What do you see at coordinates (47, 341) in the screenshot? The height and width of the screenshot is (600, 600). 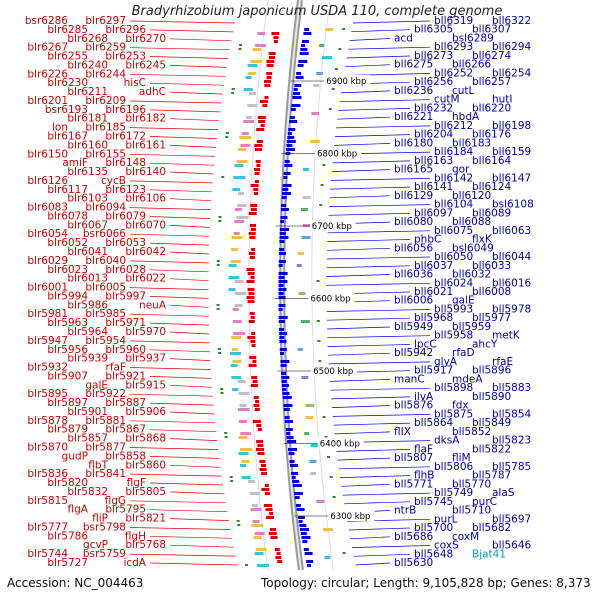 I see `gene-label: blr5947` at bounding box center [47, 341].